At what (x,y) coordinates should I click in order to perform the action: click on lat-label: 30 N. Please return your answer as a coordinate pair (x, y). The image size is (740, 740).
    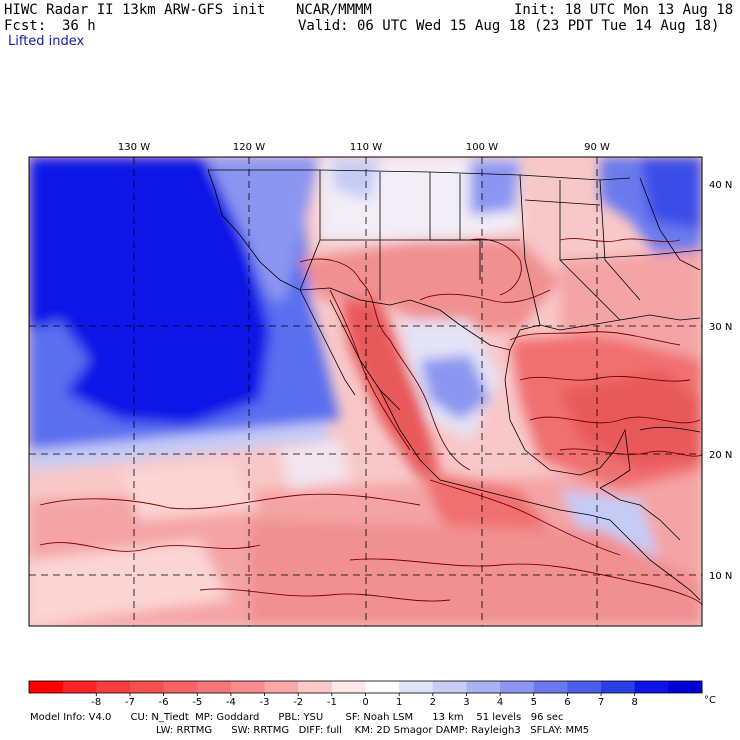
    Looking at the image, I should click on (720, 327).